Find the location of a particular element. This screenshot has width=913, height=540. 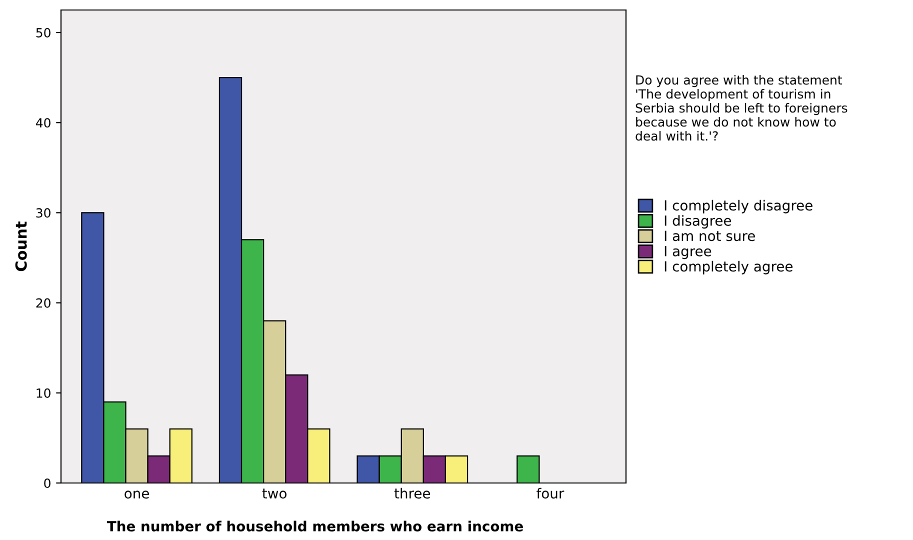

y-axis-title: Count is located at coordinates (21, 246).